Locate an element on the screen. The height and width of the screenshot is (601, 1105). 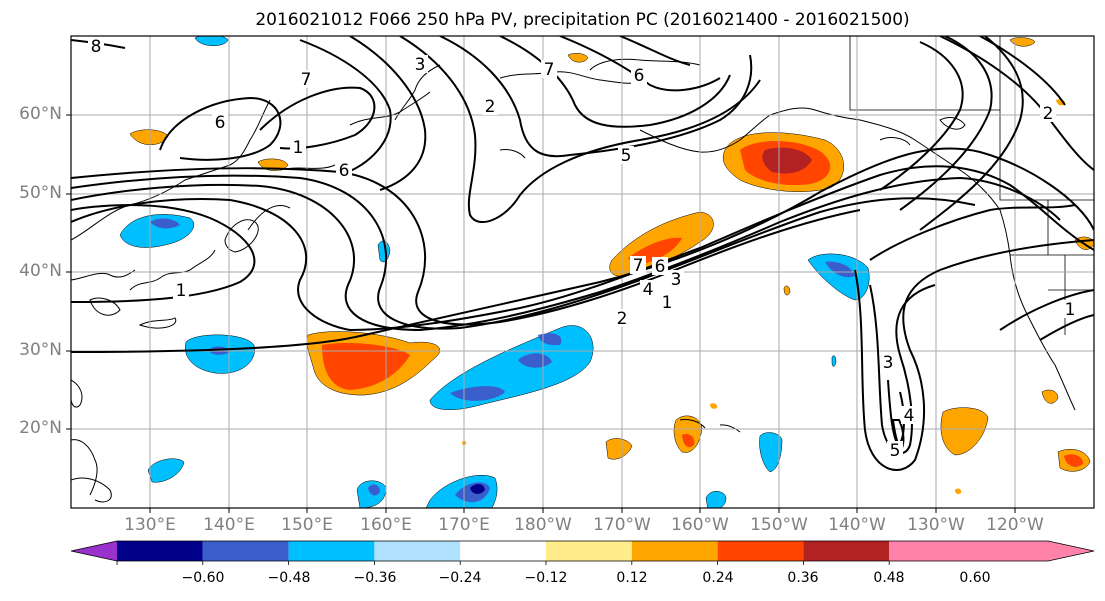
colorbar-tick-label: 0.60 is located at coordinates (975, 578).